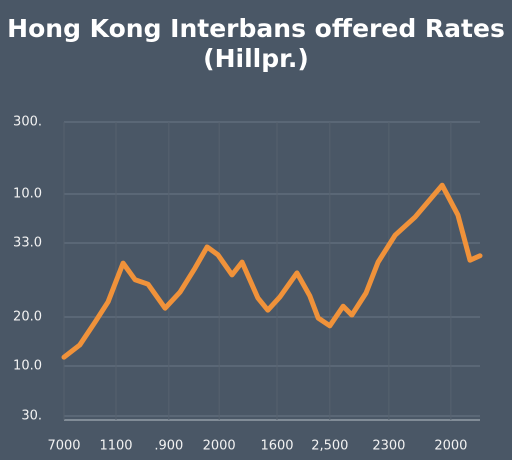  What do you see at coordinates (256, 28) in the screenshot?
I see `chart-title: Hong Kong Interbans offered Rates` at bounding box center [256, 28].